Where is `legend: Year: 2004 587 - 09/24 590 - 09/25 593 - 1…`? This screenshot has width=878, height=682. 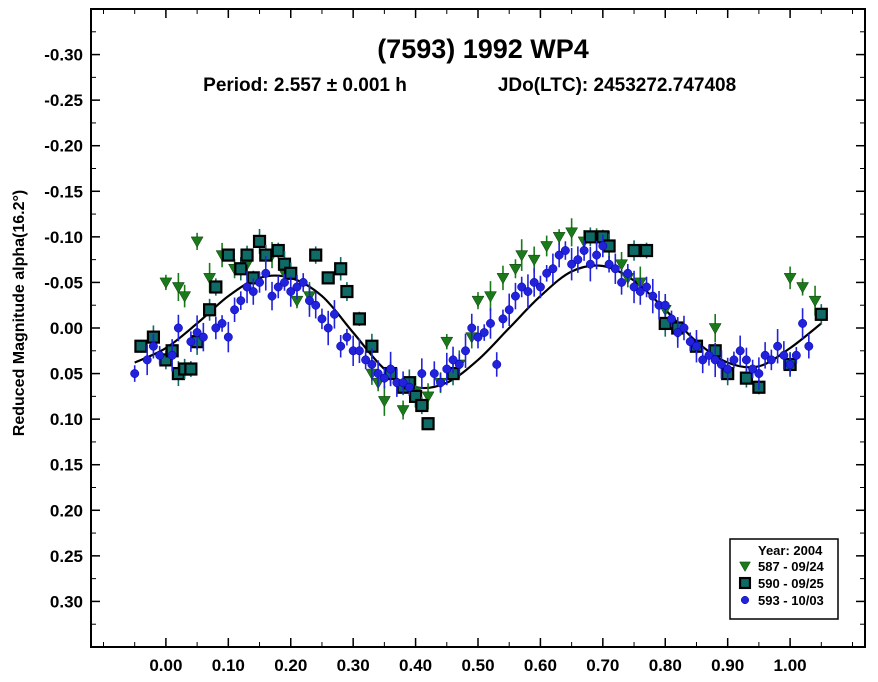
legend: Year: 2004 587 - 09/24 590 - 09/25 593 - 1… is located at coordinates (784, 579).